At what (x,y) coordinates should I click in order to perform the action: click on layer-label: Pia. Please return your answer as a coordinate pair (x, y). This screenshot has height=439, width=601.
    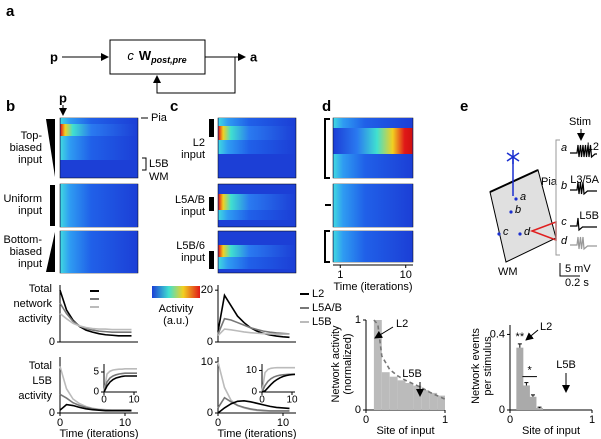
    Looking at the image, I should click on (159, 118).